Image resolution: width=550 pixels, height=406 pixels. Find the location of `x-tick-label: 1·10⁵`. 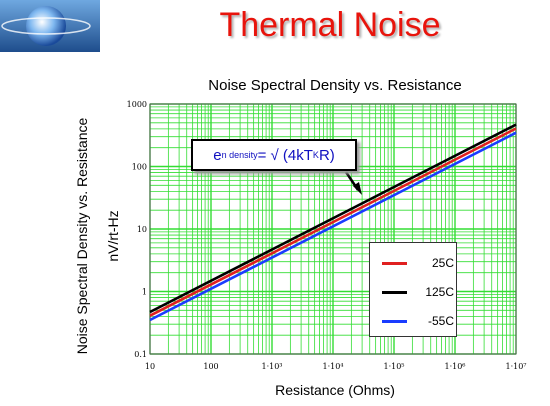

x-tick-label: 1·10⁵ is located at coordinates (393, 366).